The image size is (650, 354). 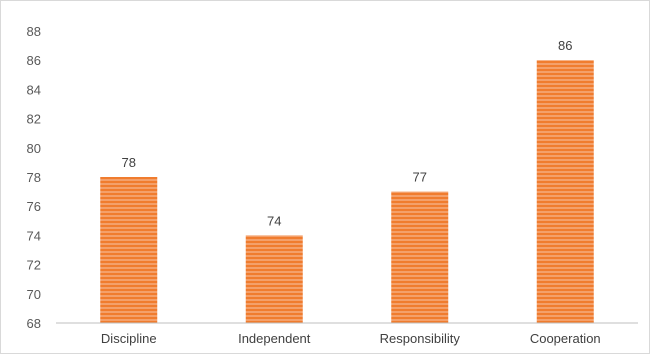 What do you see at coordinates (34, 119) in the screenshot?
I see `y-tick-label: 82` at bounding box center [34, 119].